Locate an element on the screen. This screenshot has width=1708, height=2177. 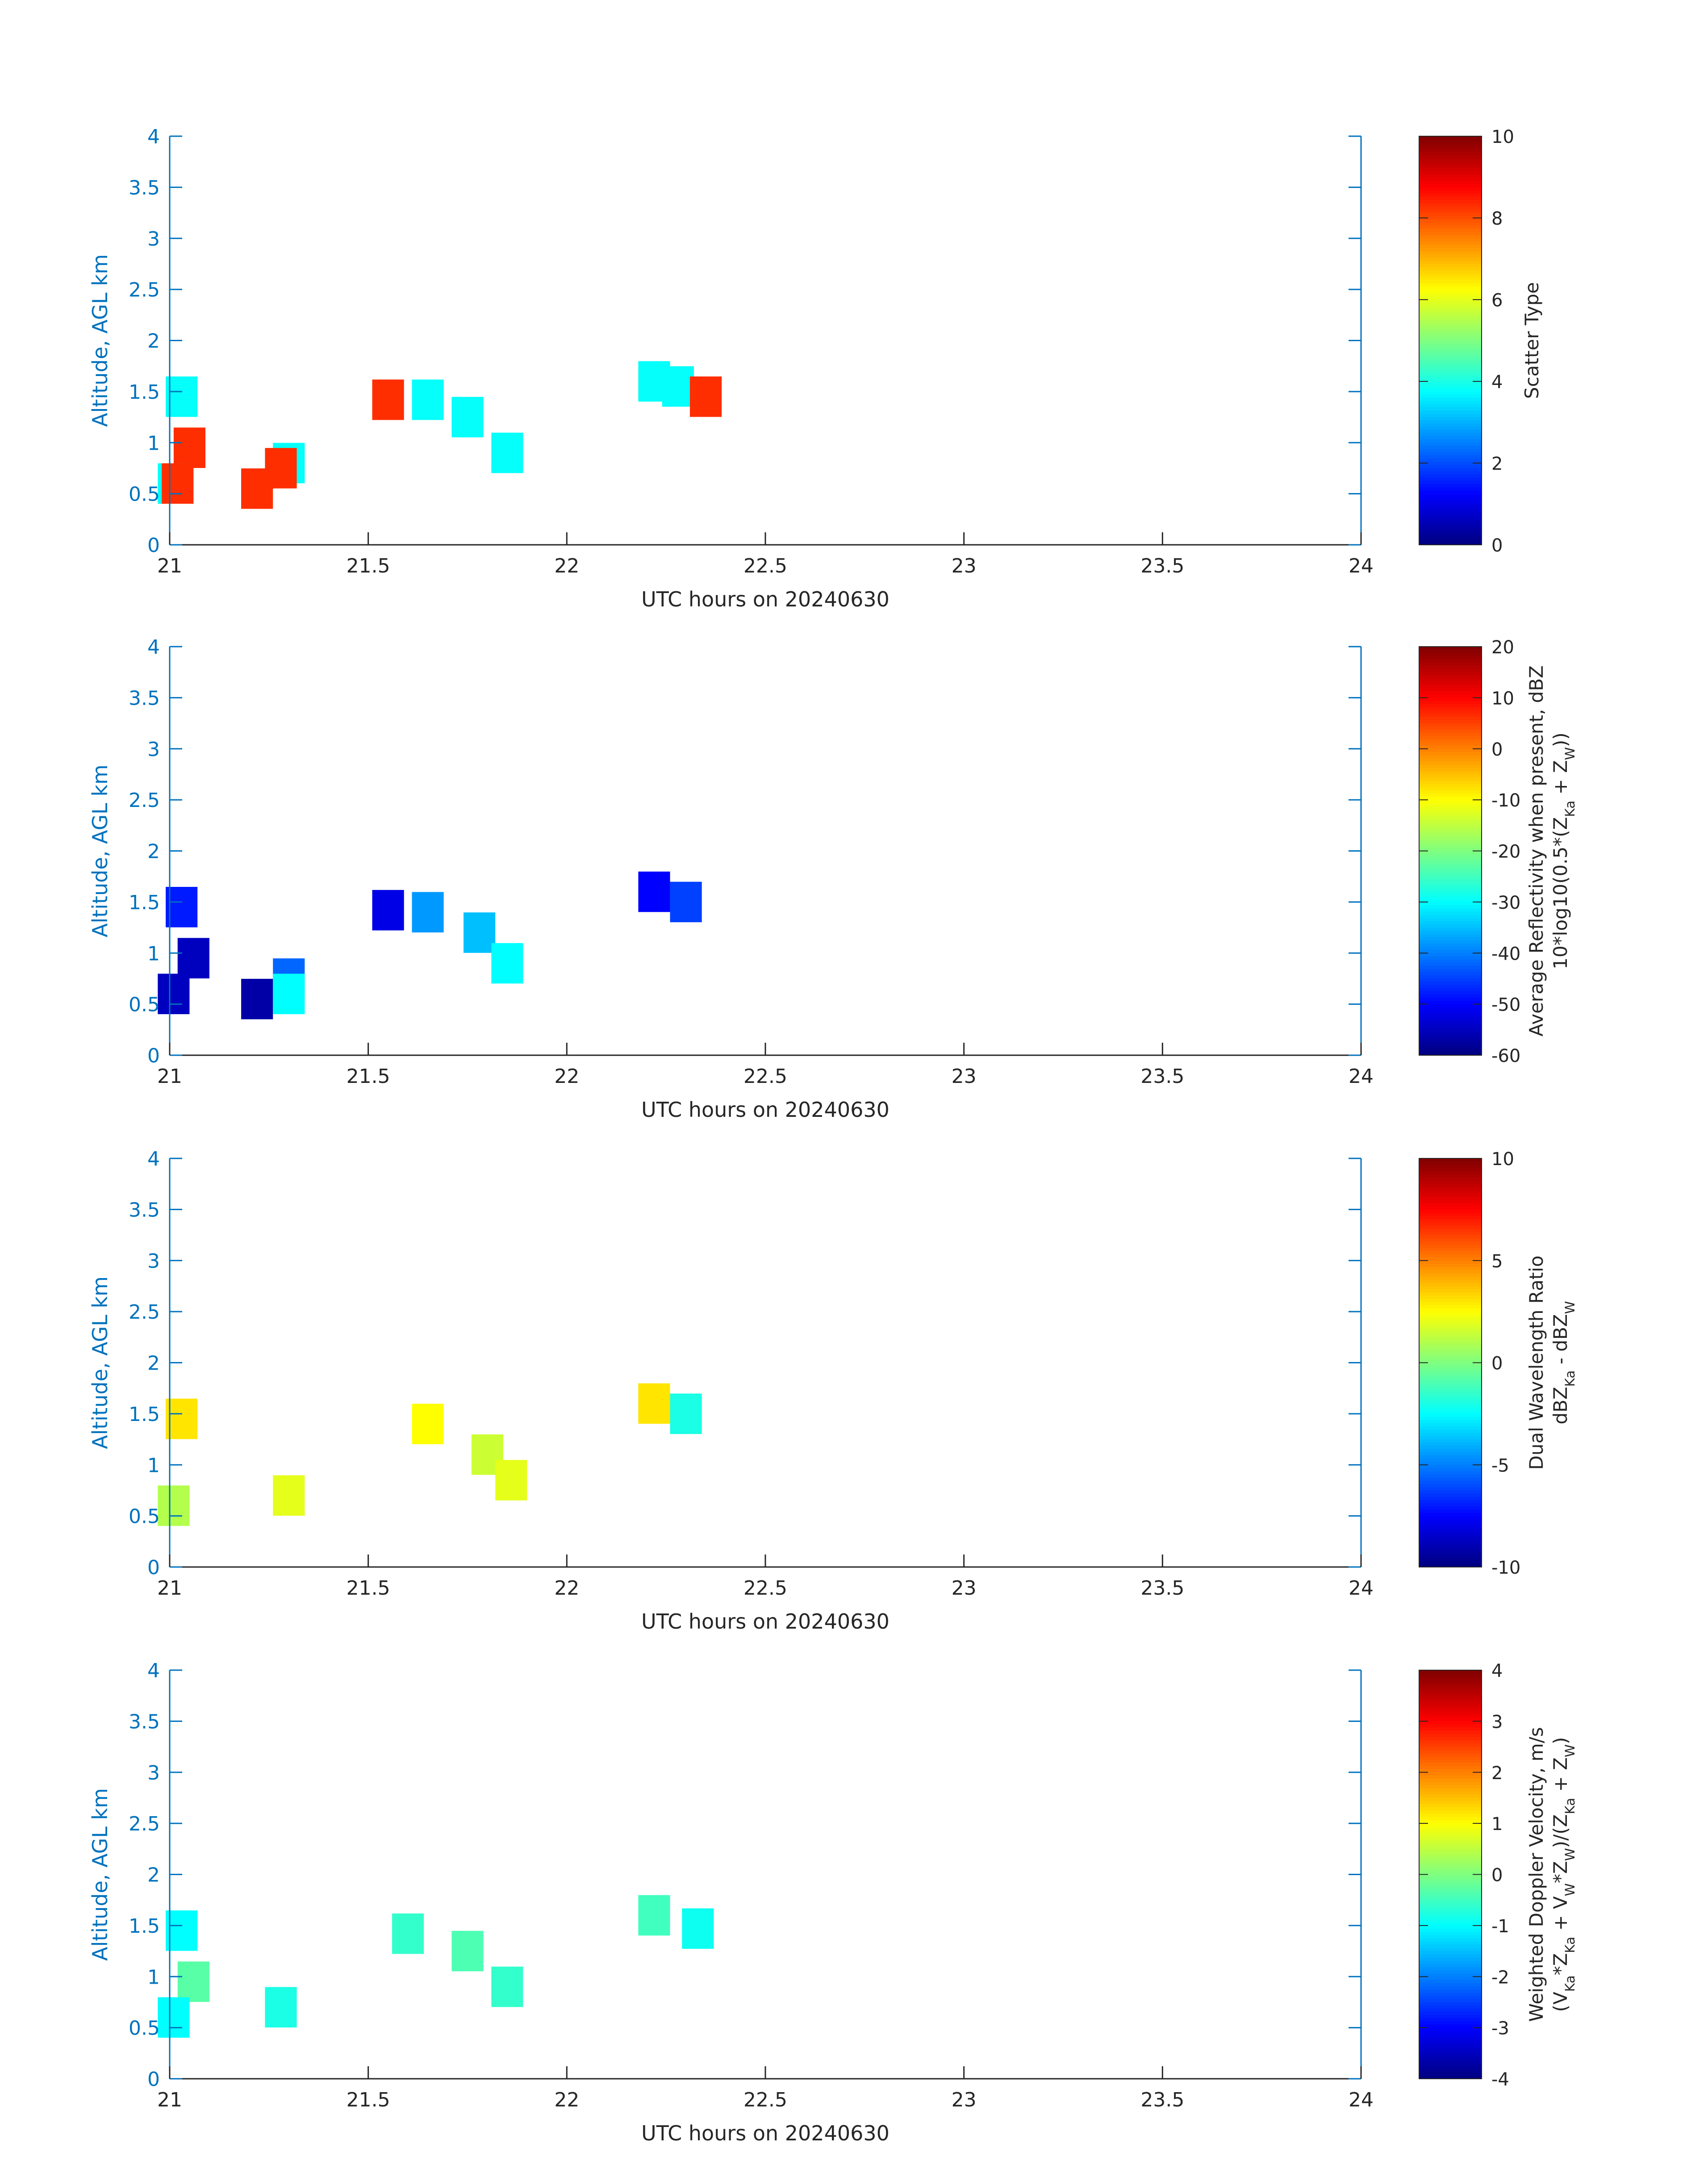
y-tick-label: 0.5 is located at coordinates (144, 494).